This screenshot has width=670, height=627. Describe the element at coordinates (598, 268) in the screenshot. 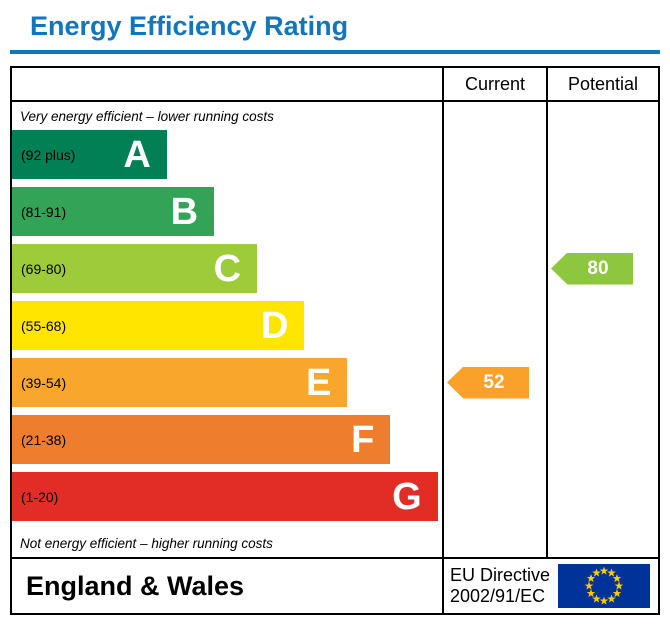

I see `potential-value: 80` at that location.